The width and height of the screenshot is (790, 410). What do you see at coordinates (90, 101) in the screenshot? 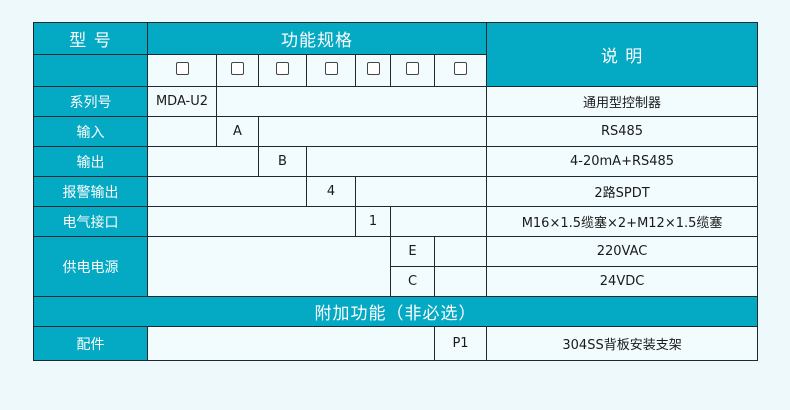
I see `row-label: 系列号` at bounding box center [90, 101].